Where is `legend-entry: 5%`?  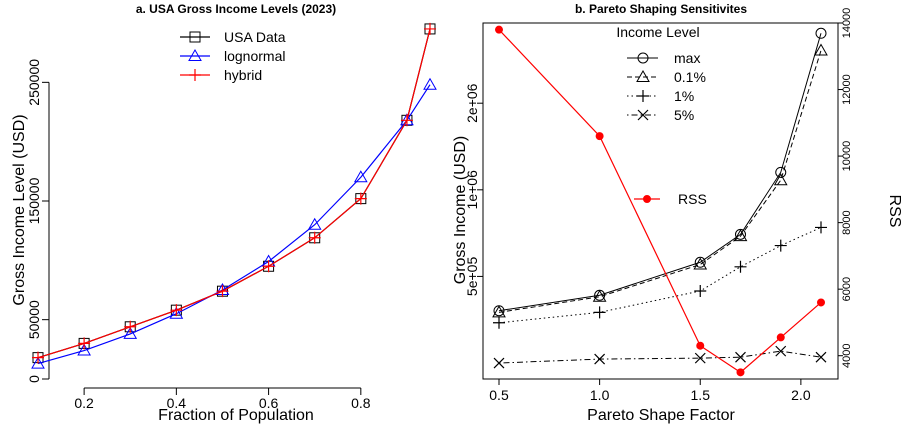 legend-entry: 5% is located at coordinates (660, 115).